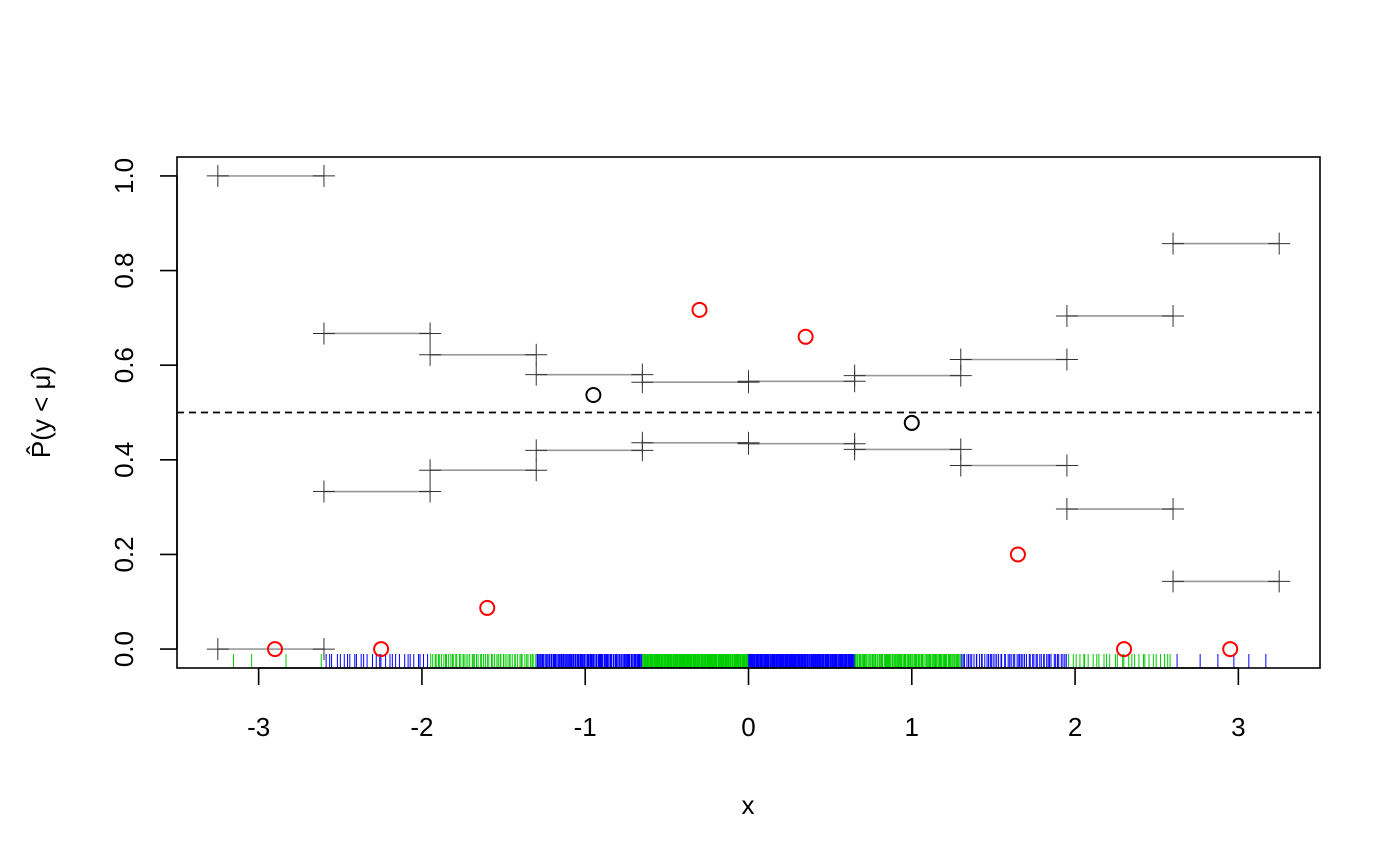 Image resolution: width=1400 pixels, height=865 pixels. I want to click on x-tick-label: -3, so click(258, 727).